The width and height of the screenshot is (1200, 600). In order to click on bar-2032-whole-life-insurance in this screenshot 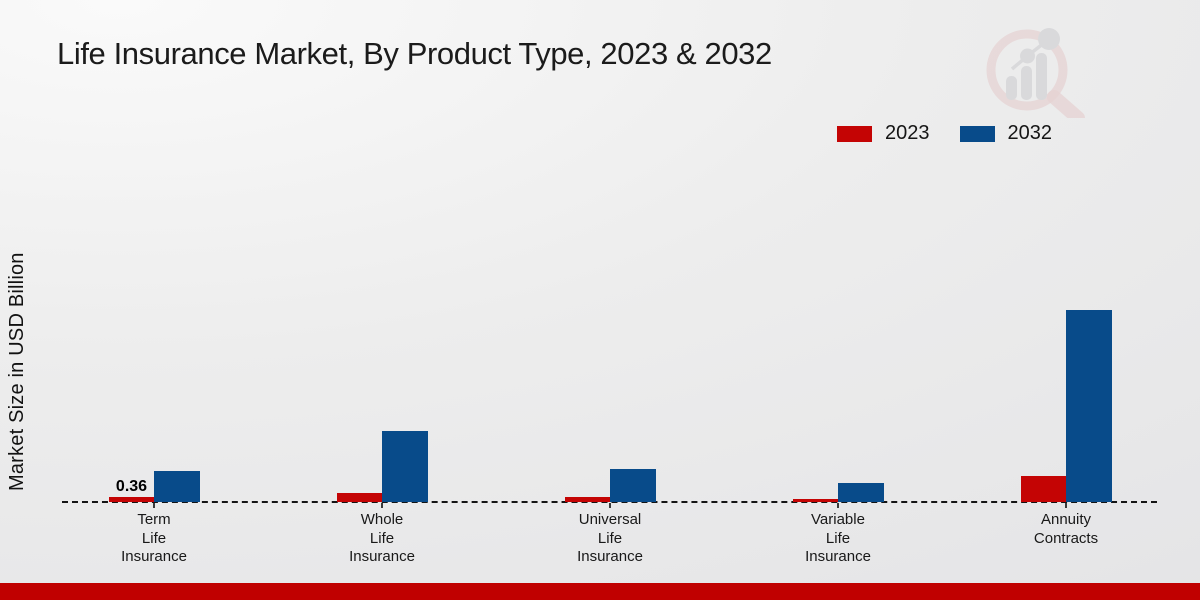, I will do `click(405, 466)`.